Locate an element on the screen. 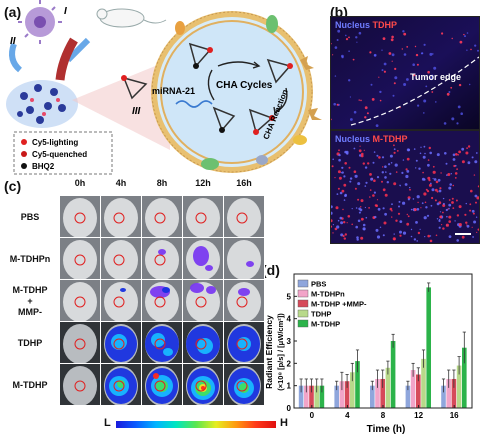  fluorescence-image-tdhp-canvas is located at coordinates (405, 73).